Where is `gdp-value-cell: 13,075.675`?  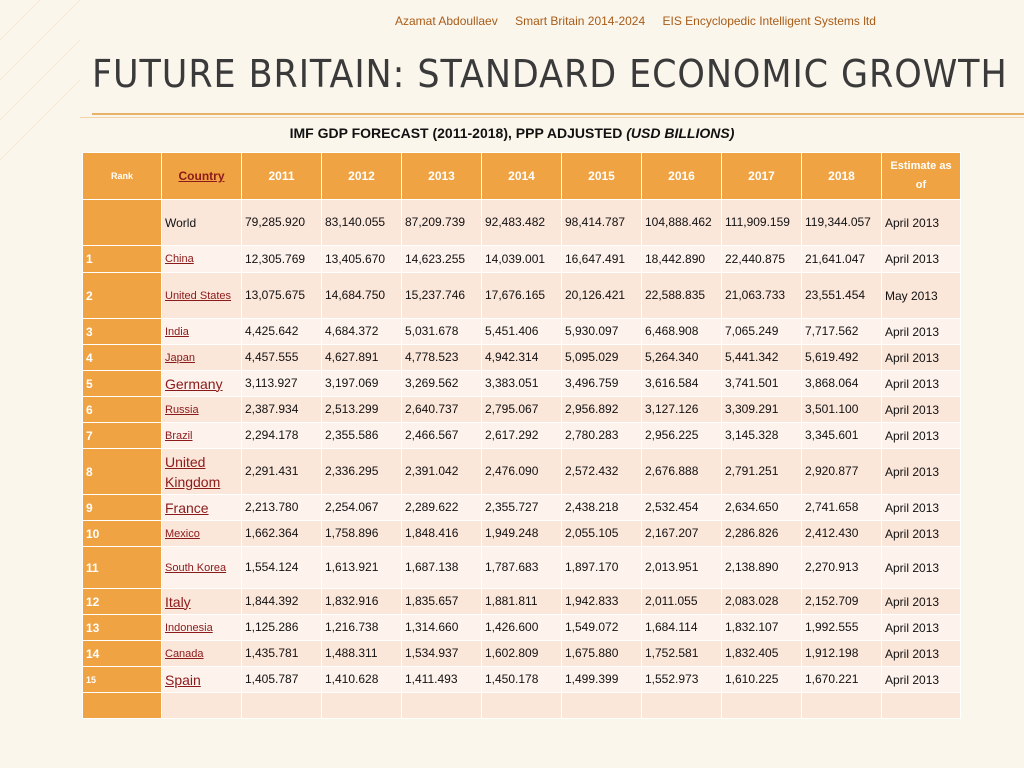 gdp-value-cell: 13,075.675 is located at coordinates (281, 295).